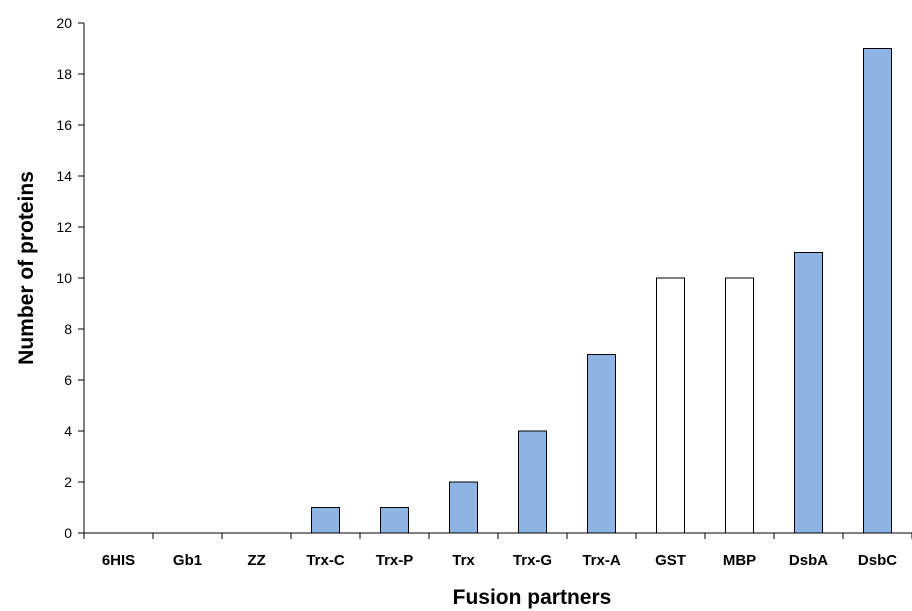 This screenshot has height=611, width=912. Describe the element at coordinates (68, 380) in the screenshot. I see `y-tick-label: 6` at that location.